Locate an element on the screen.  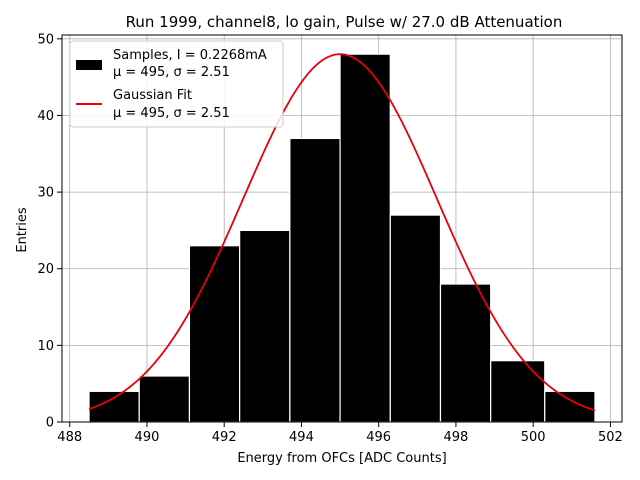
y-tick-label: 40 is located at coordinates (45, 116).